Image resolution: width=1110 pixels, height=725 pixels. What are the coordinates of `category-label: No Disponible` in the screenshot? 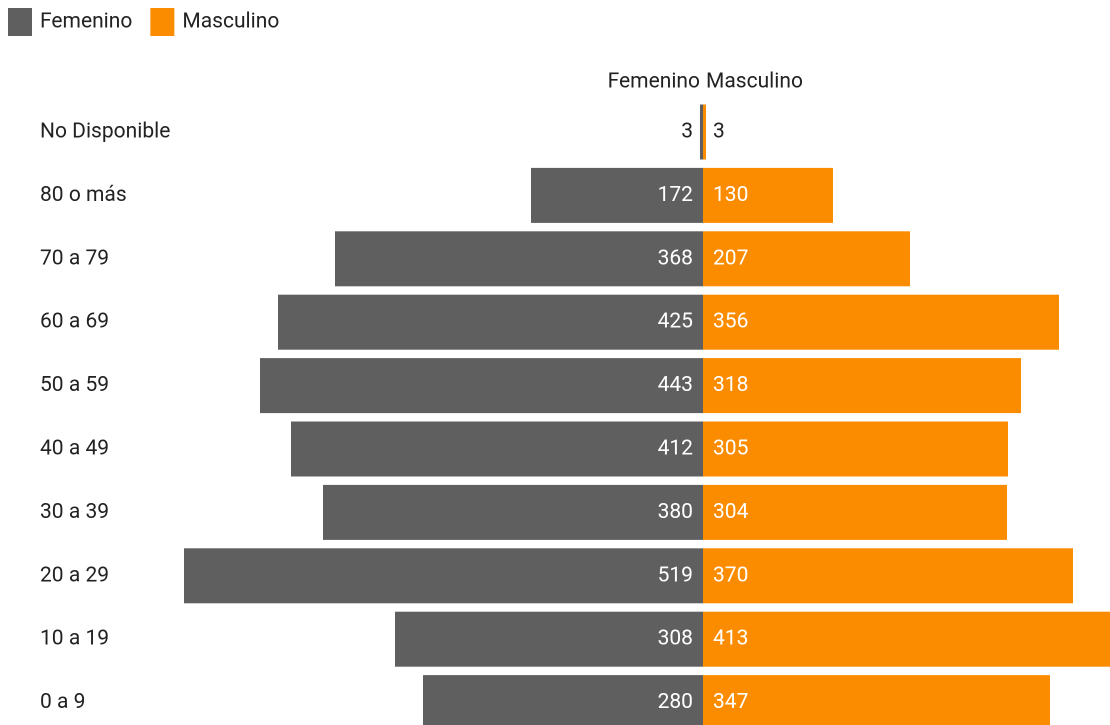 It's located at (105, 132).